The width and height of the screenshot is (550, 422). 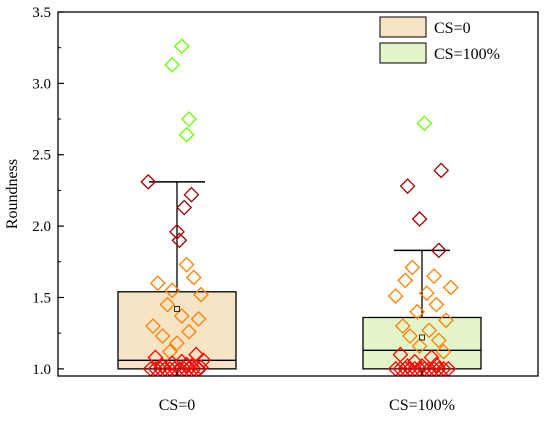 What do you see at coordinates (439, 40) in the screenshot?
I see `legend: CS=0 CS=100%` at bounding box center [439, 40].